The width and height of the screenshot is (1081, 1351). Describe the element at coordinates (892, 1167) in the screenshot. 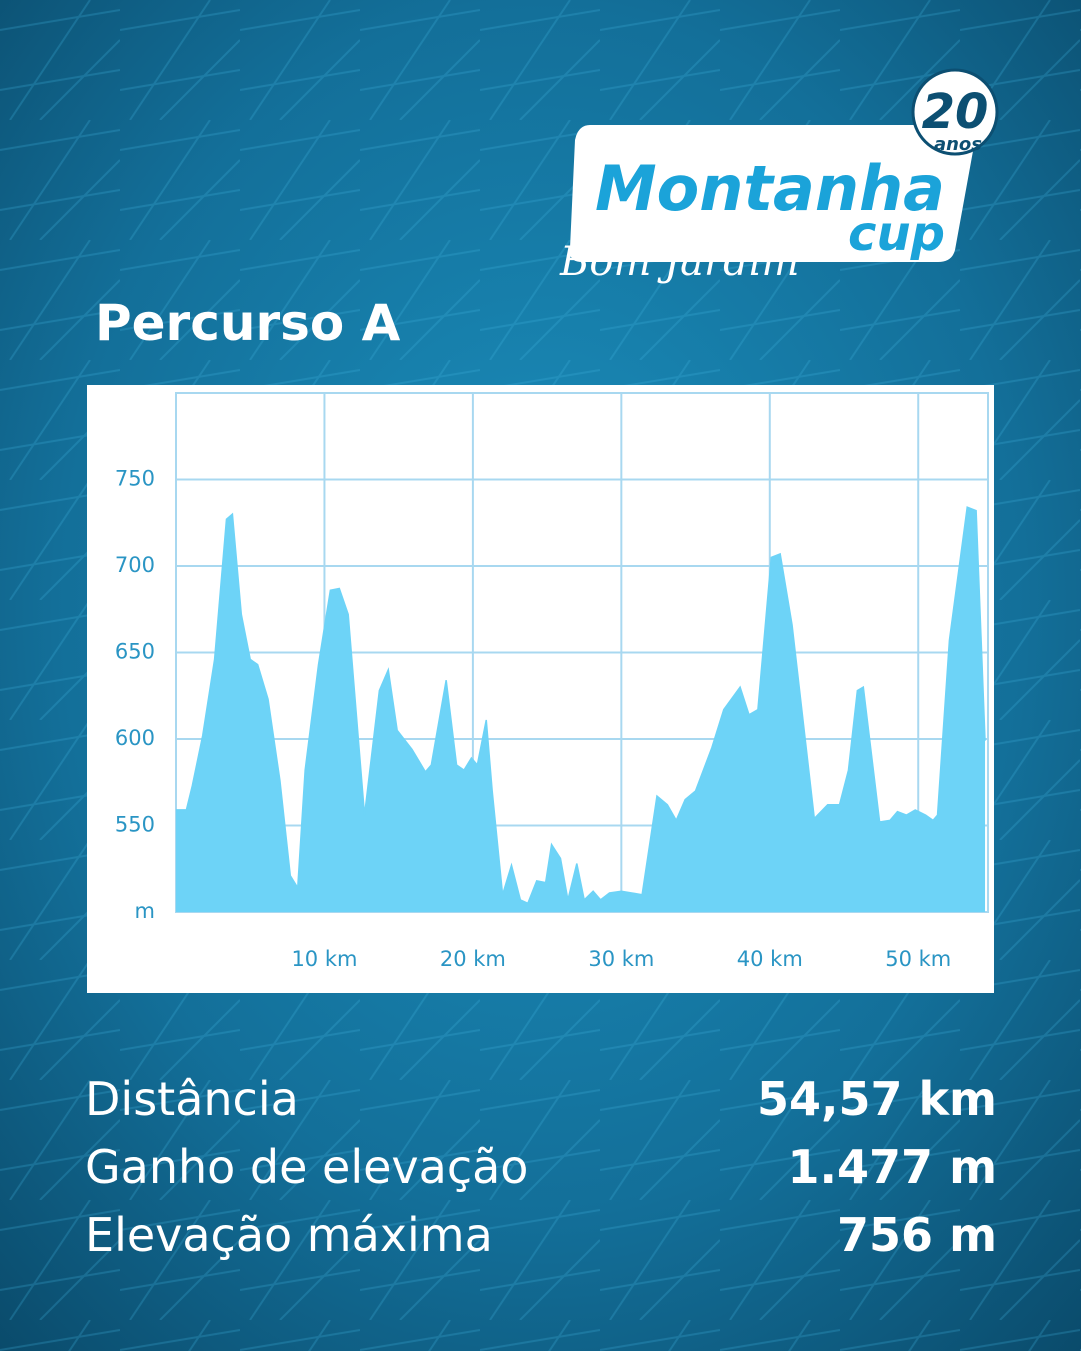

I see `stat-value: 1.477 m` at that location.